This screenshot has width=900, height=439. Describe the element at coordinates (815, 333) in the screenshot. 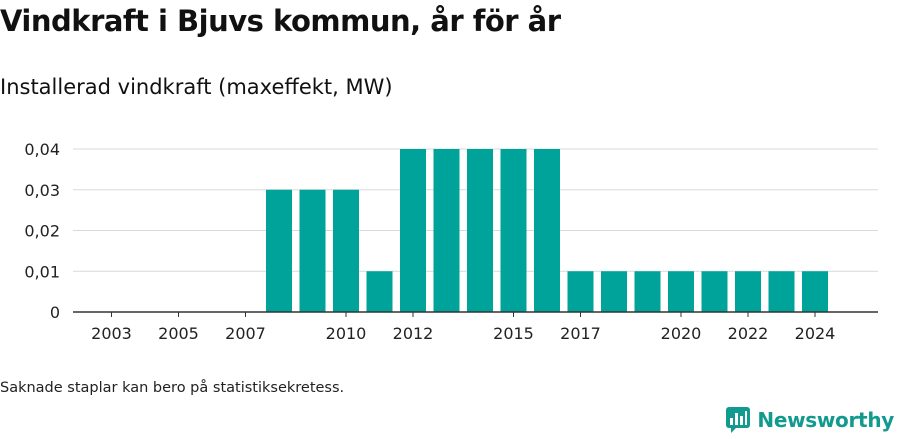

I see `x-tick-label: 2024` at that location.